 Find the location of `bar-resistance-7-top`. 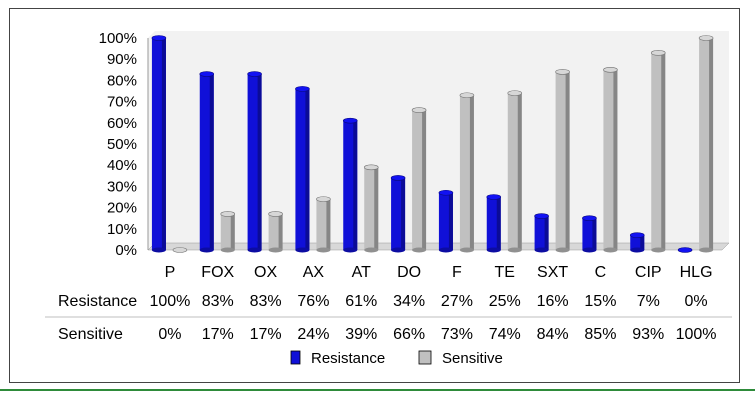

bar-resistance-7-top is located at coordinates (494, 197).